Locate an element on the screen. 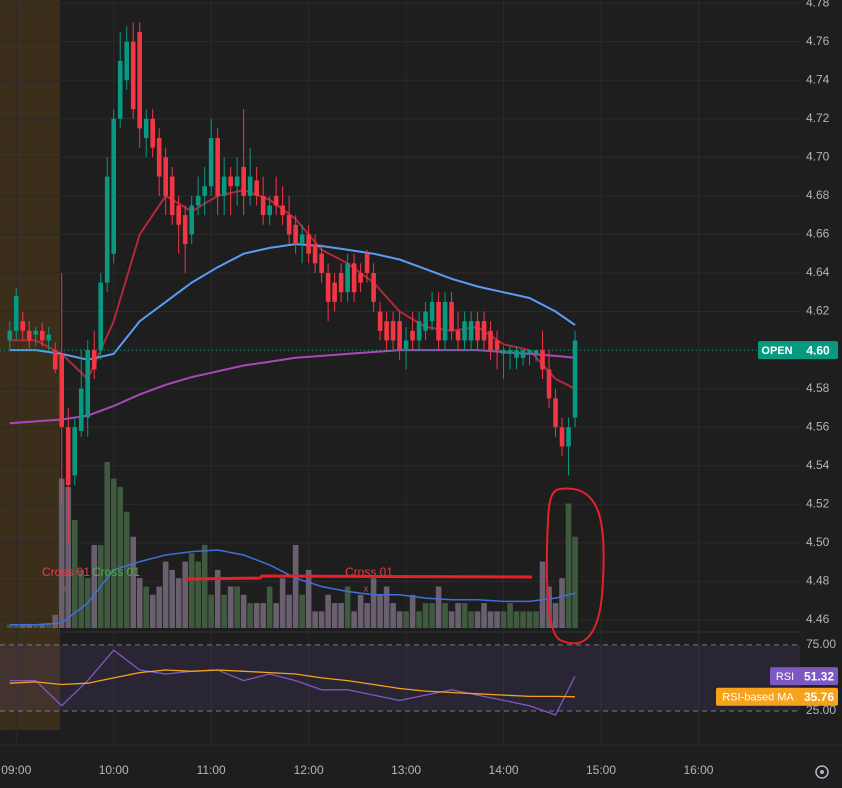  x-tick-label: 16:00 is located at coordinates (698, 770).